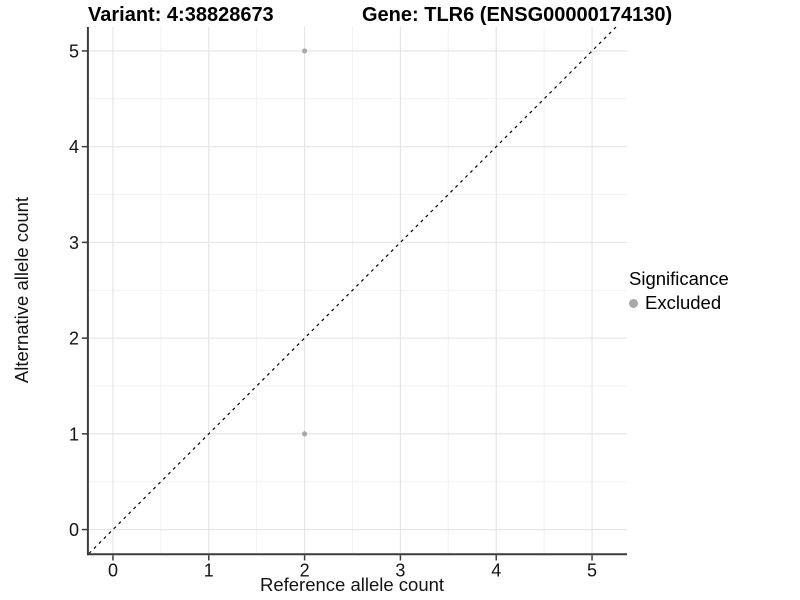 The image size is (800, 600). What do you see at coordinates (21, 290) in the screenshot?
I see `y-axis-label: Alternative allele count` at bounding box center [21, 290].